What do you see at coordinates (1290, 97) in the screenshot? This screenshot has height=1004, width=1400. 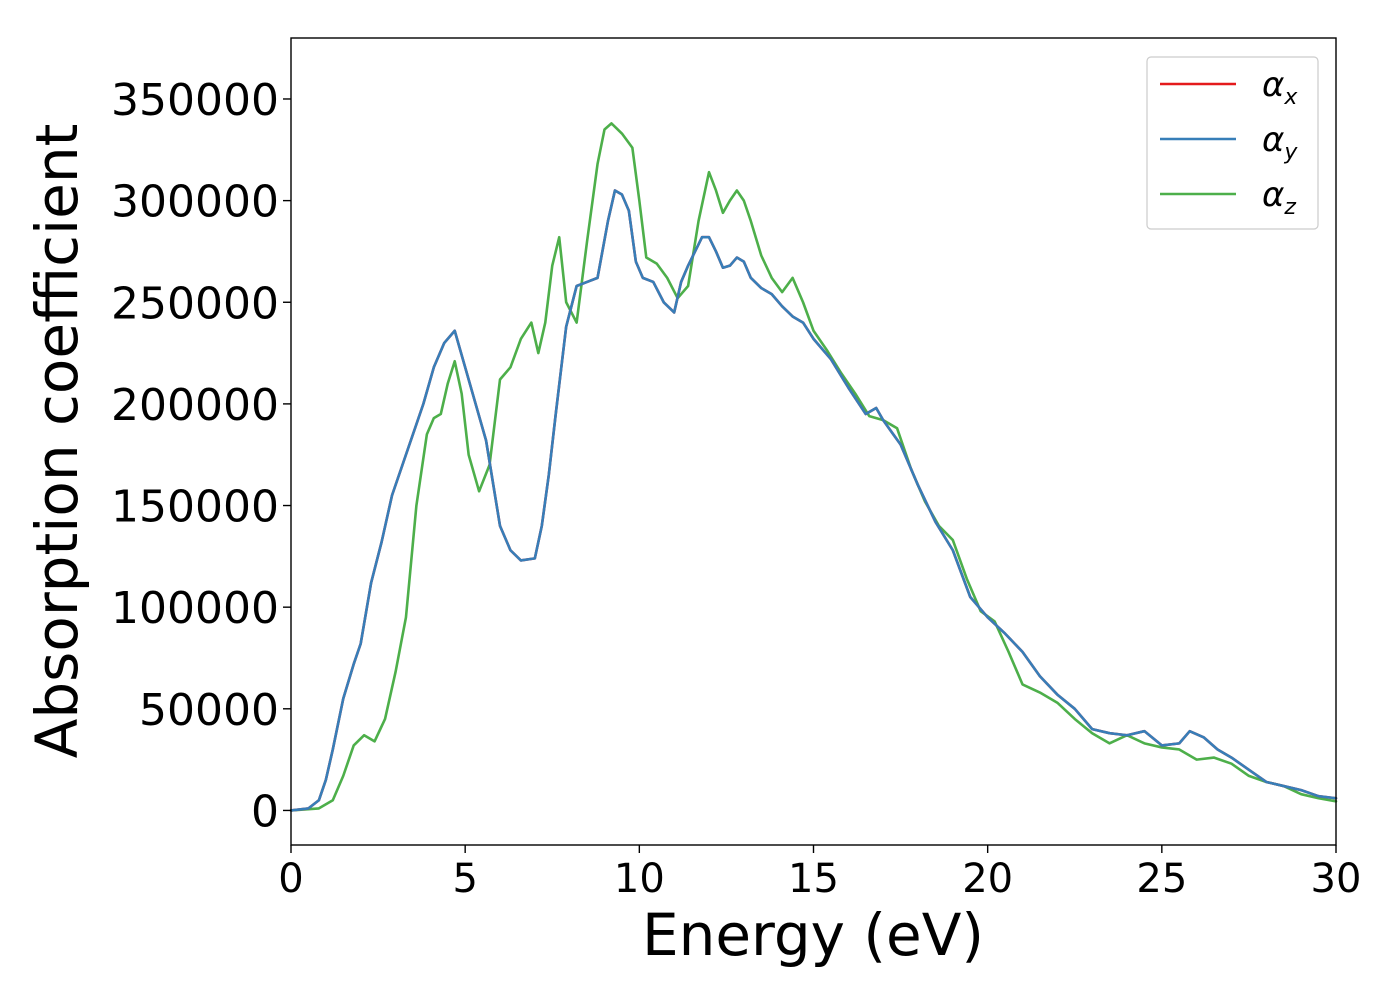 I see `legend-label-sub: x` at bounding box center [1290, 97].